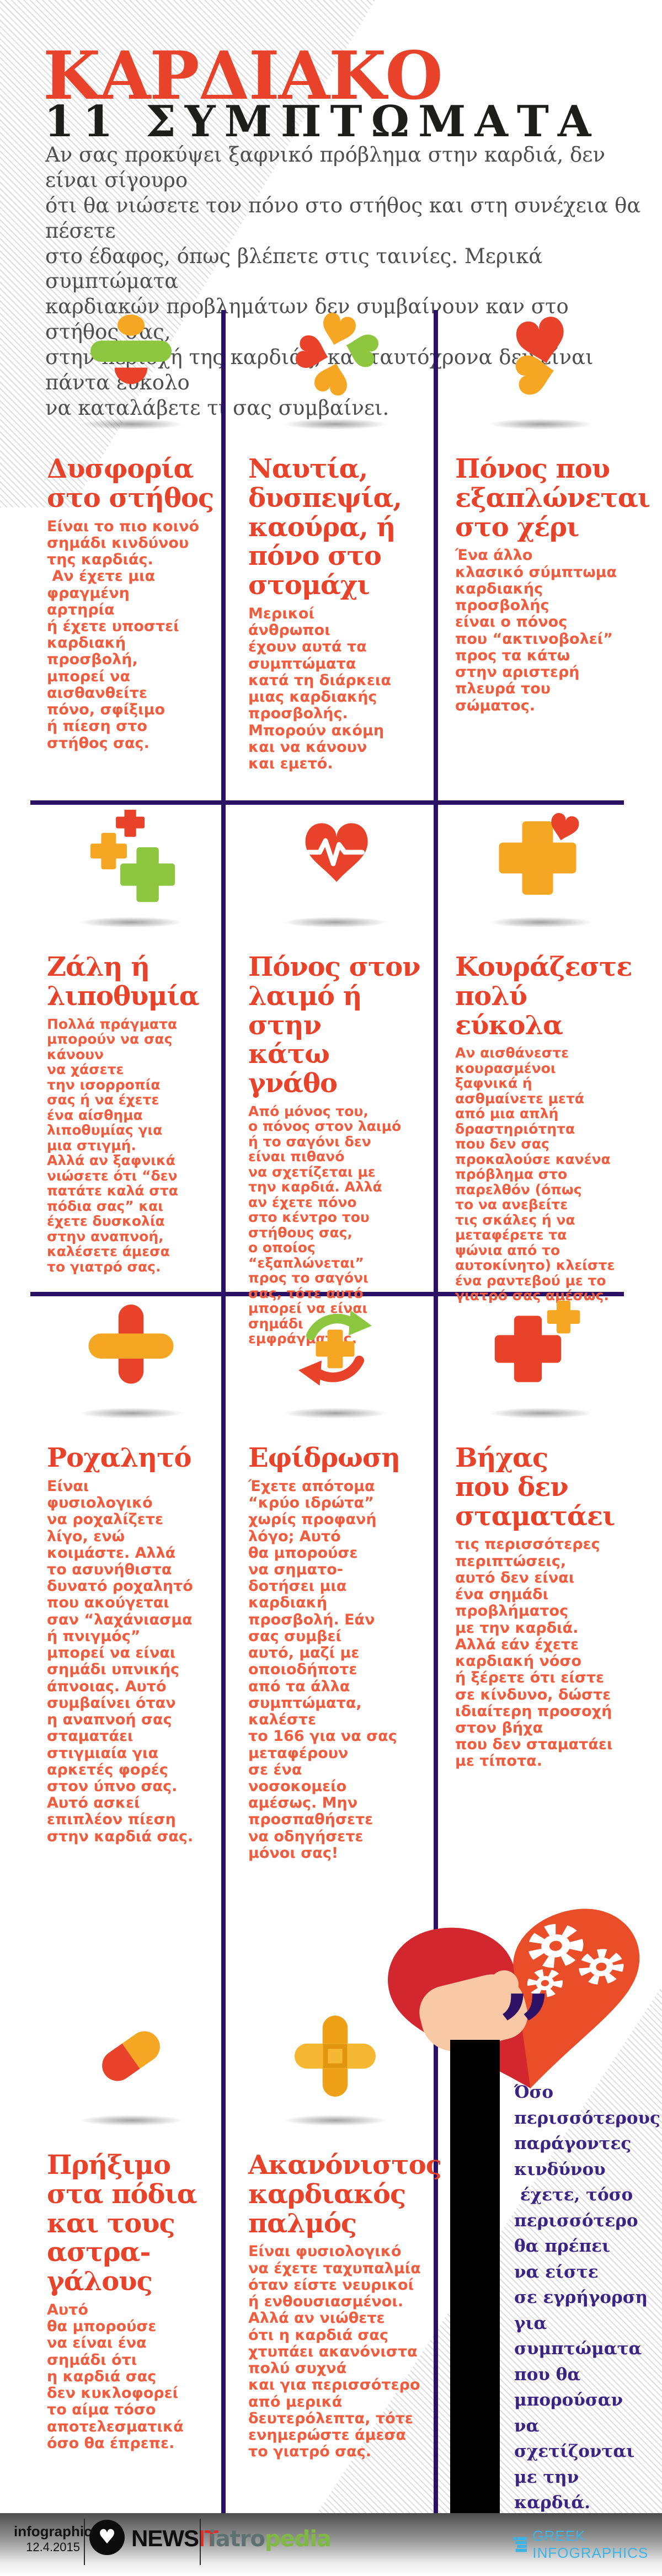 Image resolution: width=662 pixels, height=2576 pixels. Describe the element at coordinates (131, 2061) in the screenshot. I see `pill-icon` at that location.